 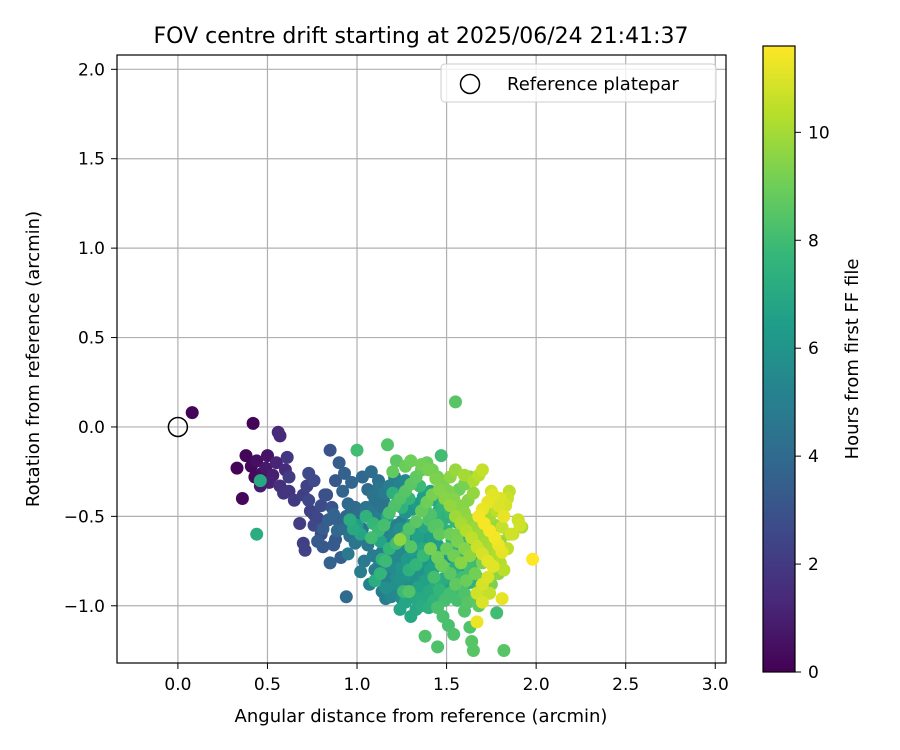 I want to click on colorbar-tick-label: 2, so click(x=813, y=565).